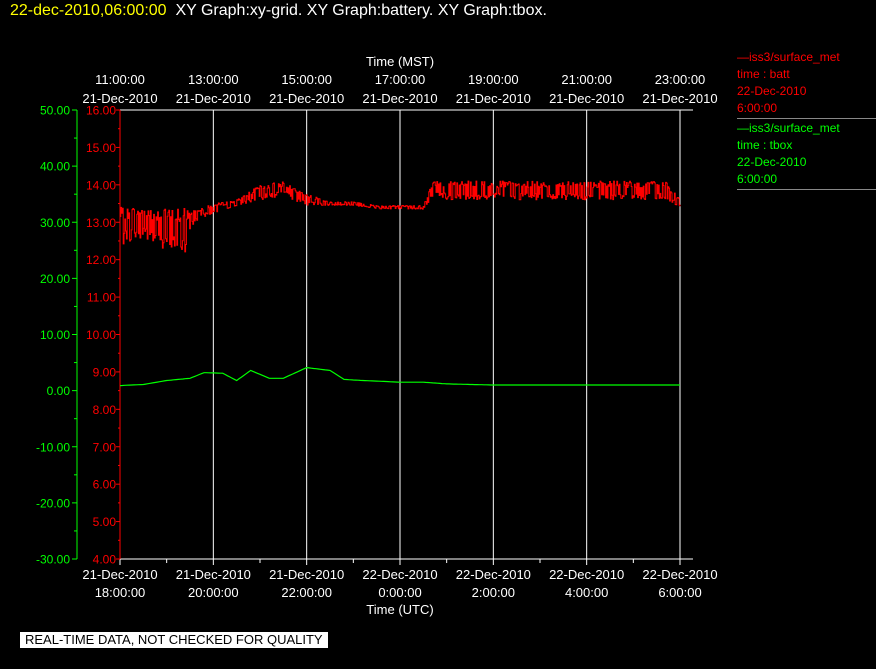  What do you see at coordinates (55, 111) in the screenshot?
I see `outer-y-tick-label: 50.00` at bounding box center [55, 111].